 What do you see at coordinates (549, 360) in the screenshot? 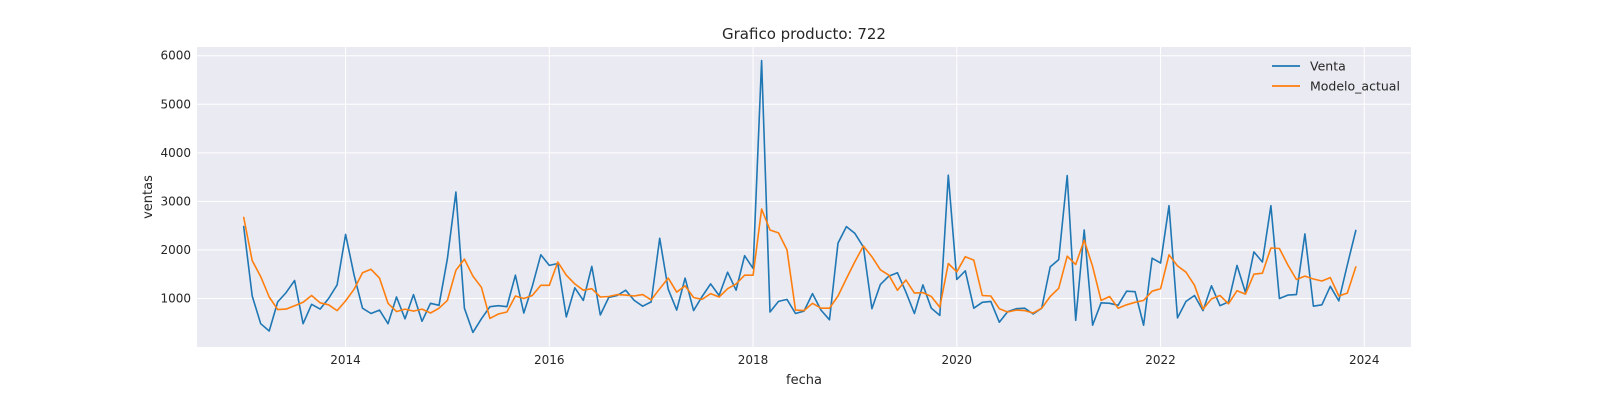
I see `x-tick-label: 2016` at bounding box center [549, 360].